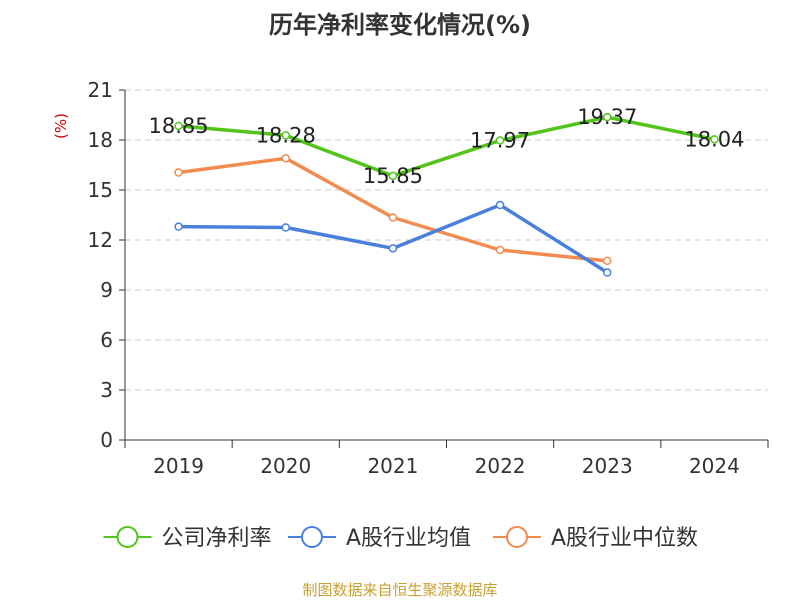 This screenshot has width=800, height=600. I want to click on x-tick-label: 2021, so click(392, 466).